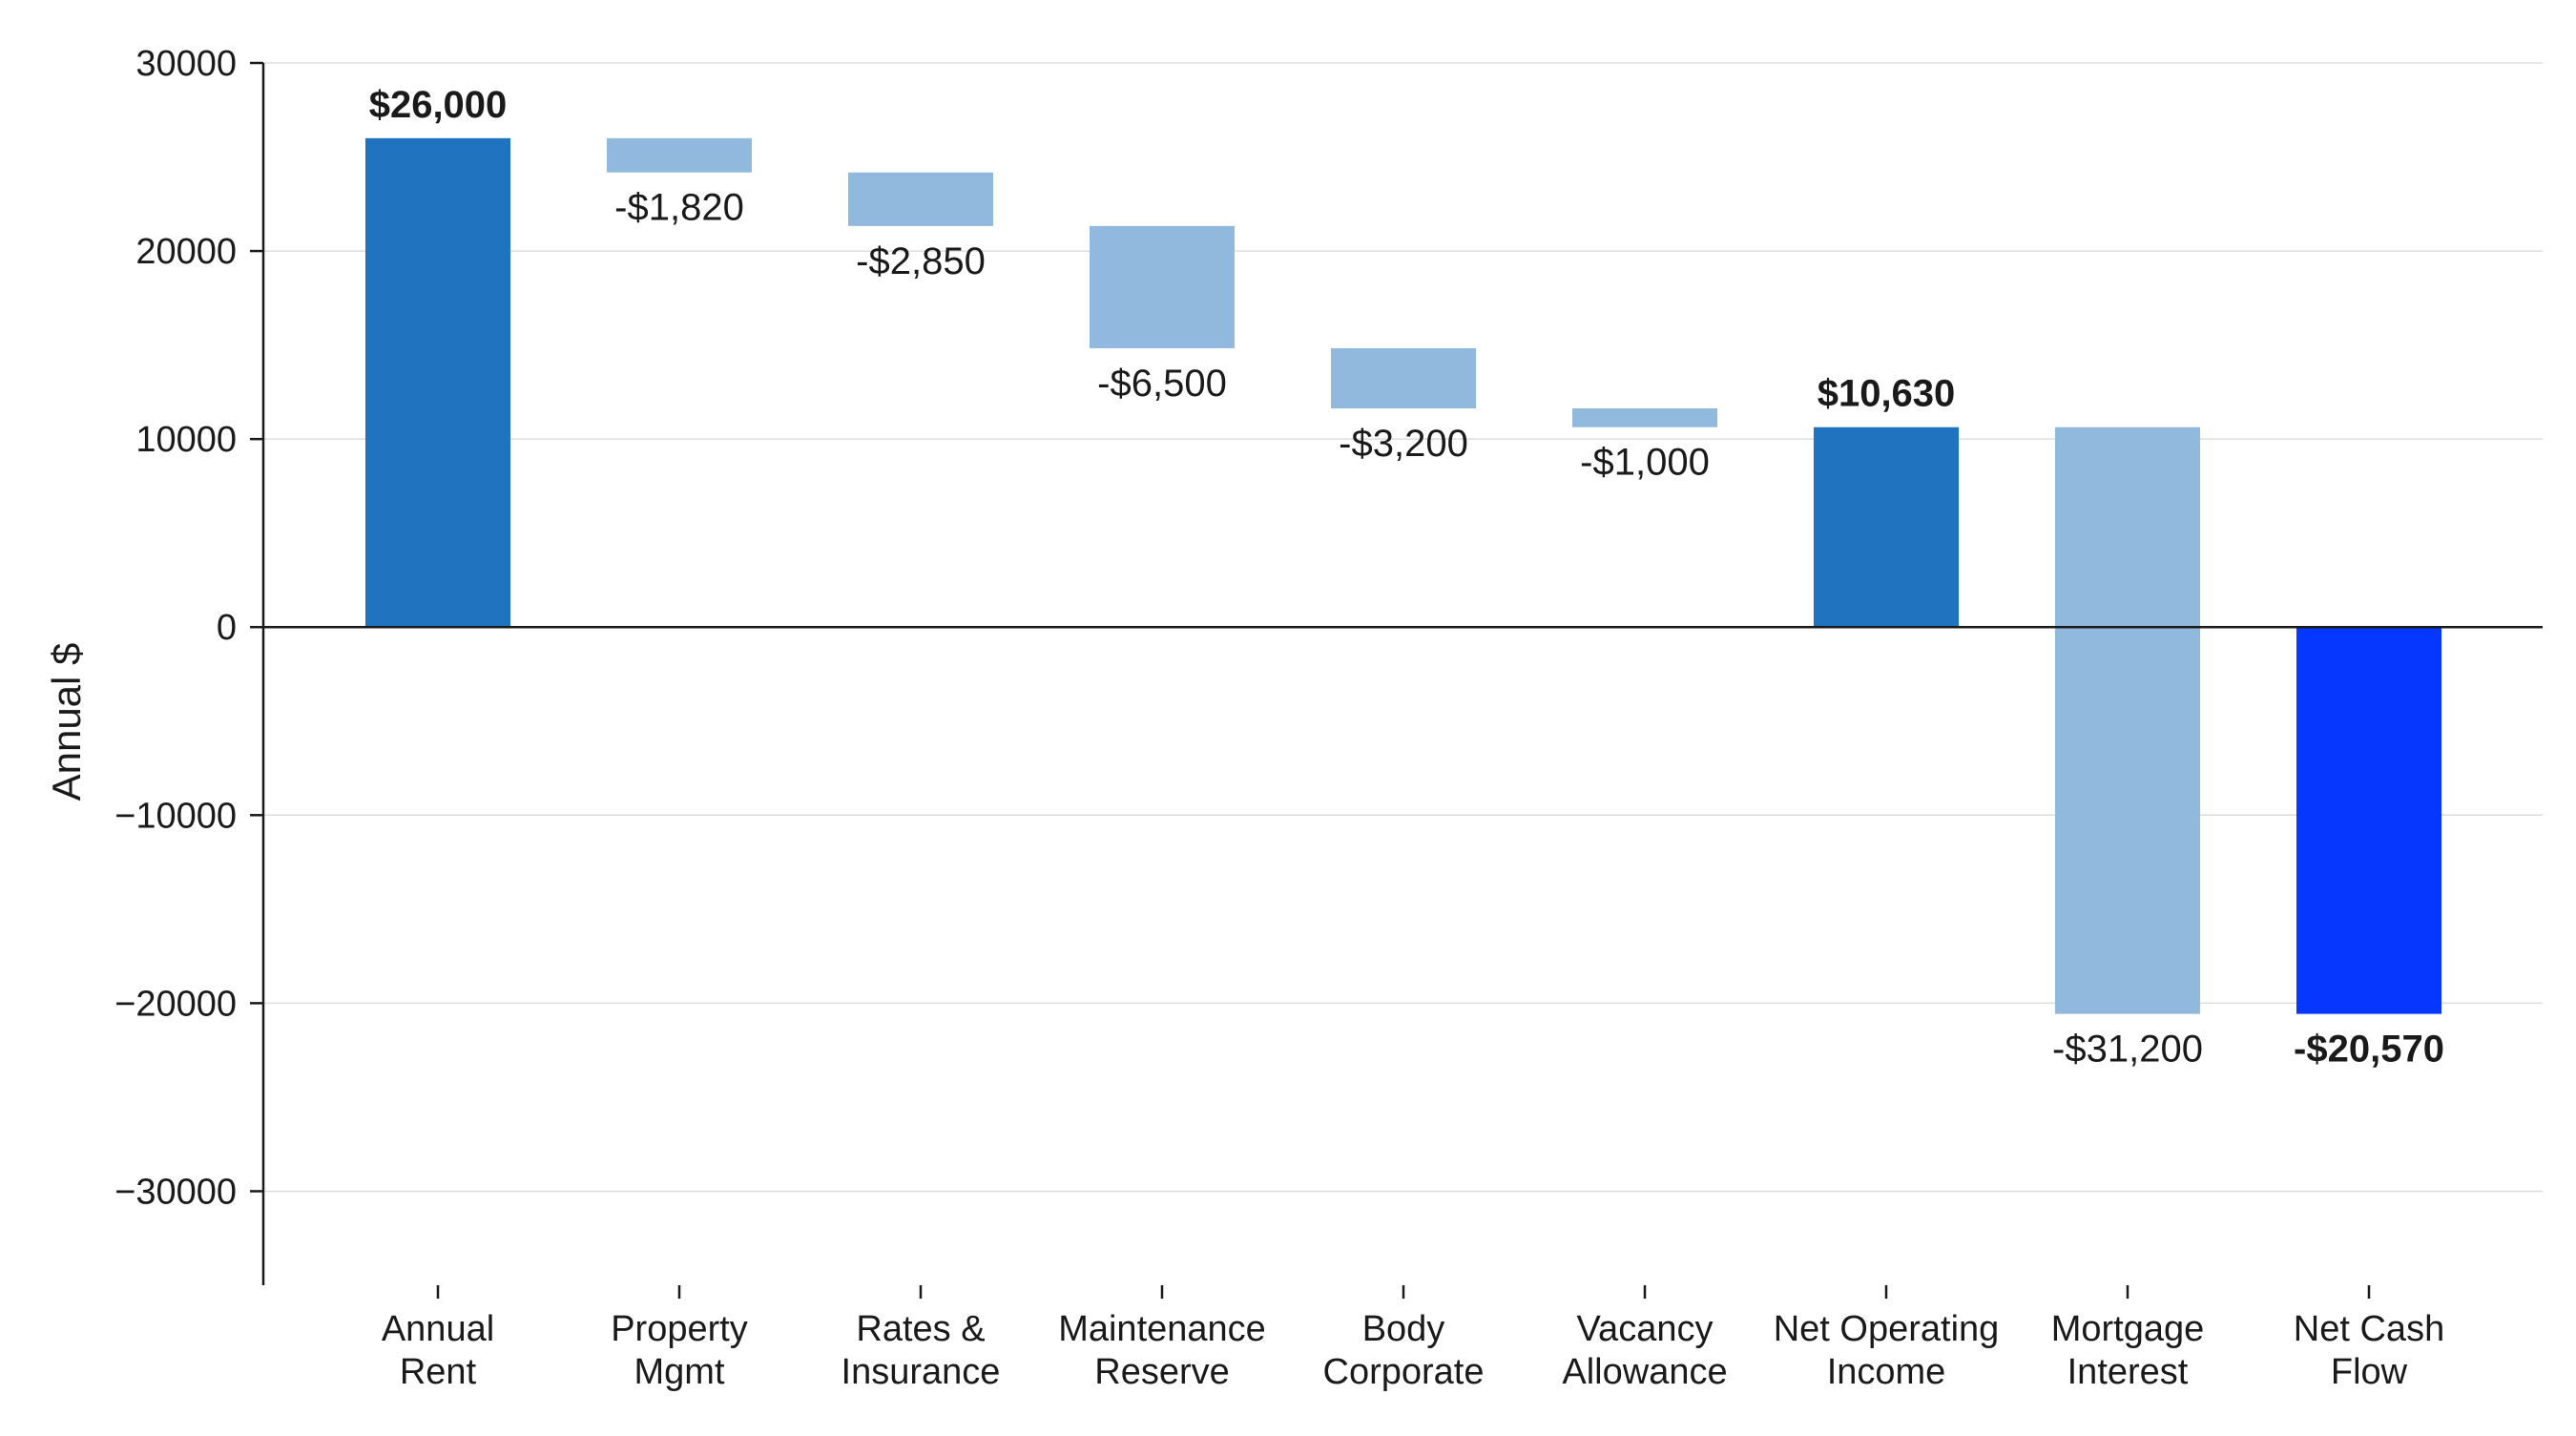 This screenshot has width=2576, height=1436. I want to click on x-category-label: Income, so click(1886, 1372).